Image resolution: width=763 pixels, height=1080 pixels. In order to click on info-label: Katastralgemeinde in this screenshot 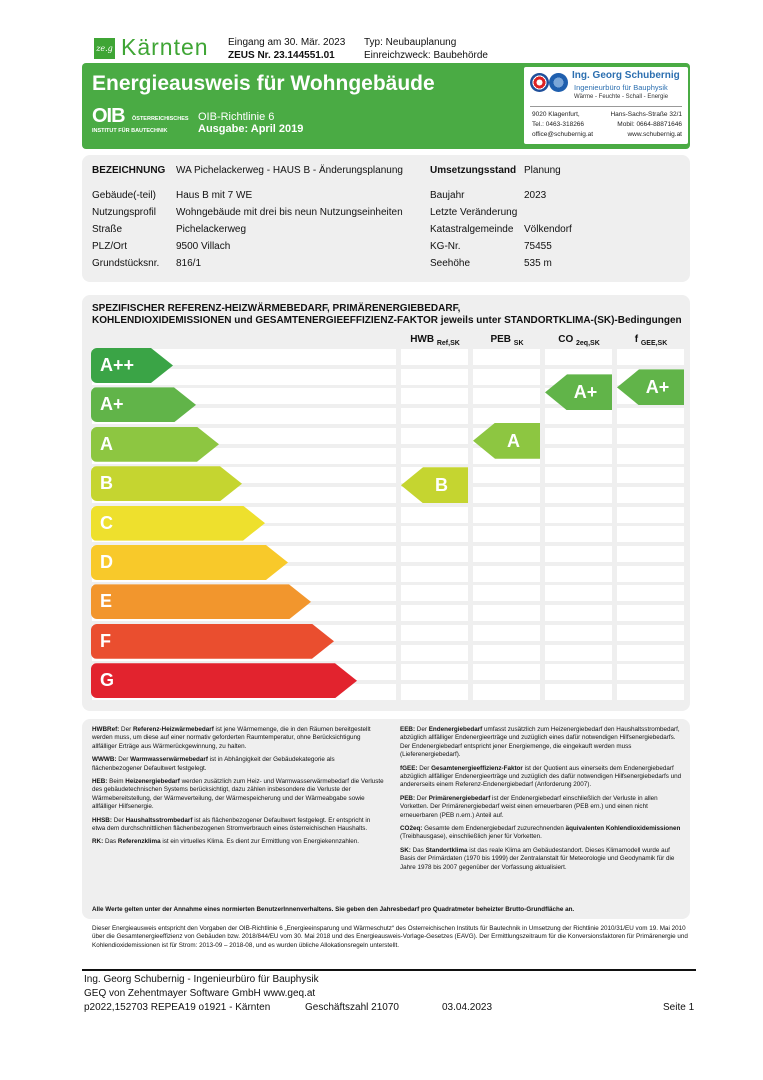, I will do `click(472, 229)`.